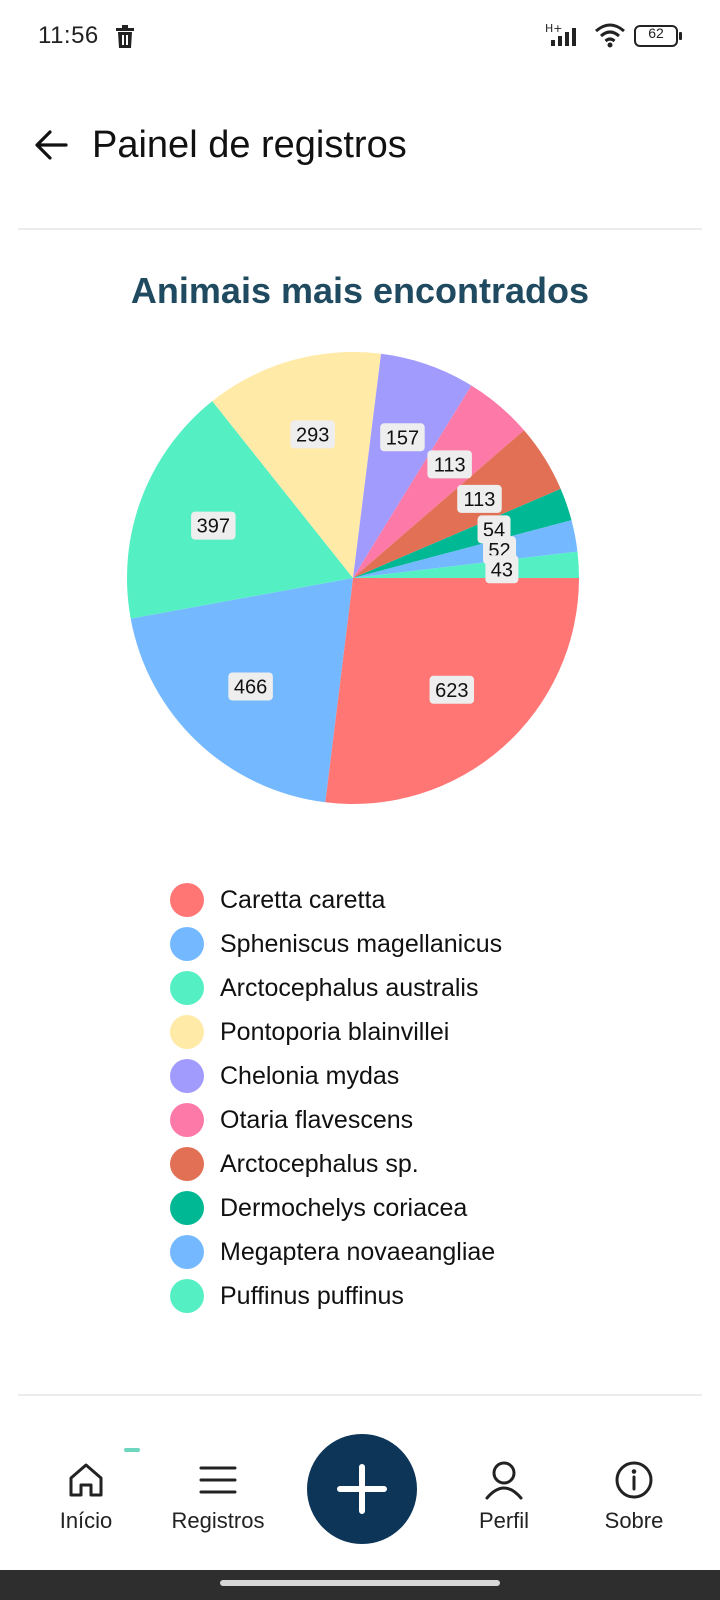  Describe the element at coordinates (51, 145) in the screenshot. I see `back-arrow-icon` at that location.